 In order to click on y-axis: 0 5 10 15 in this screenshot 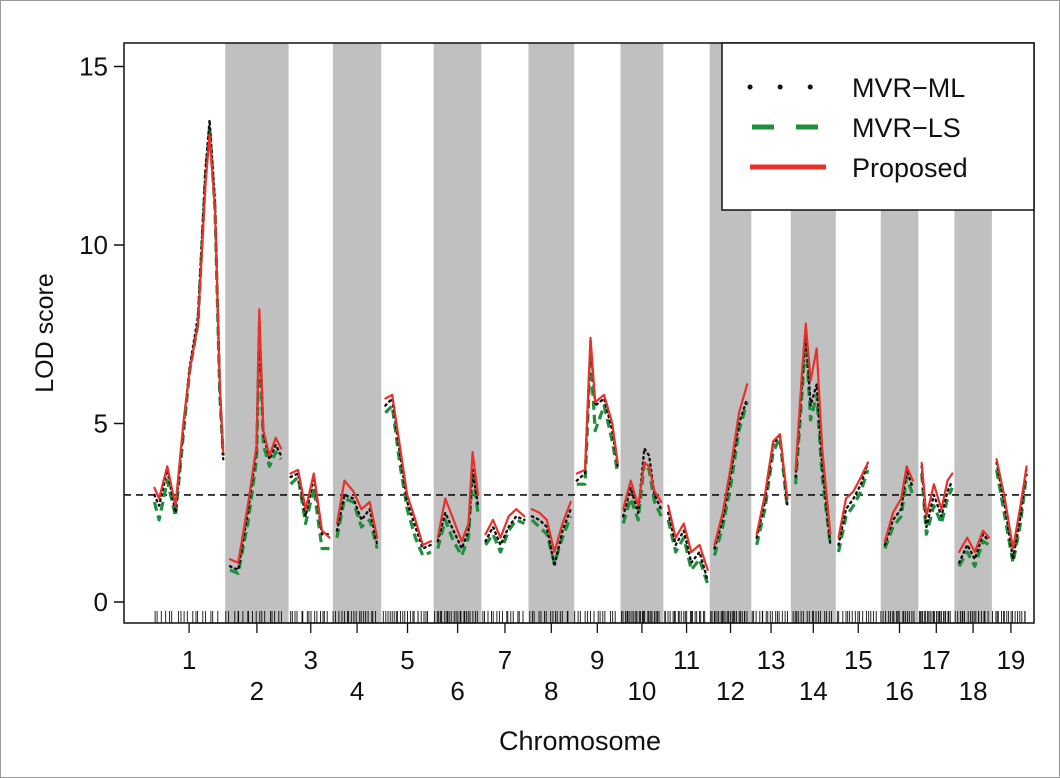, I will do `click(101, 335)`.